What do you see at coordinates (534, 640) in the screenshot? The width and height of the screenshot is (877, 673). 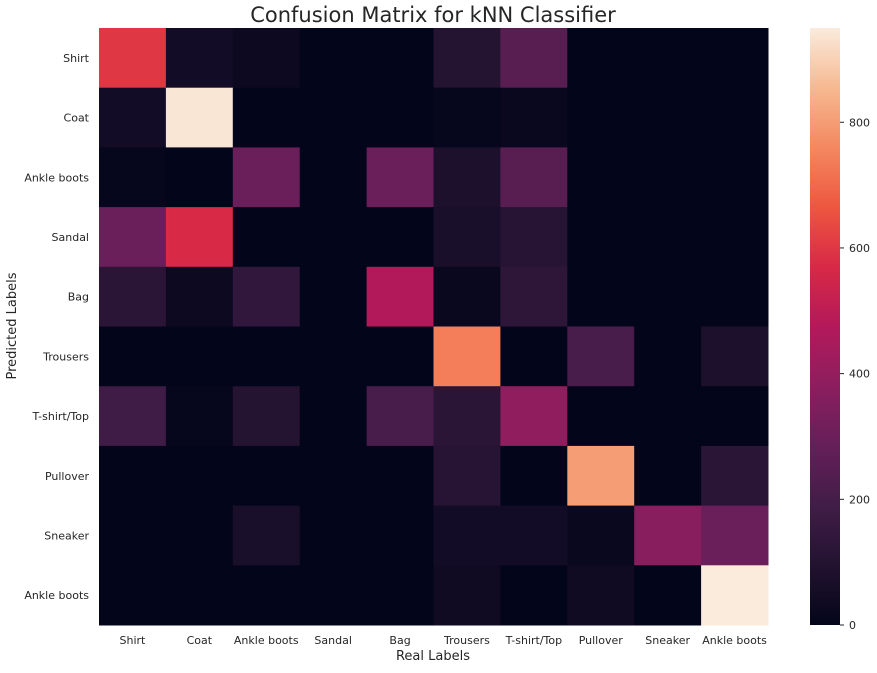 I see `x-tick-label: T-shirt/Top` at bounding box center [534, 640].